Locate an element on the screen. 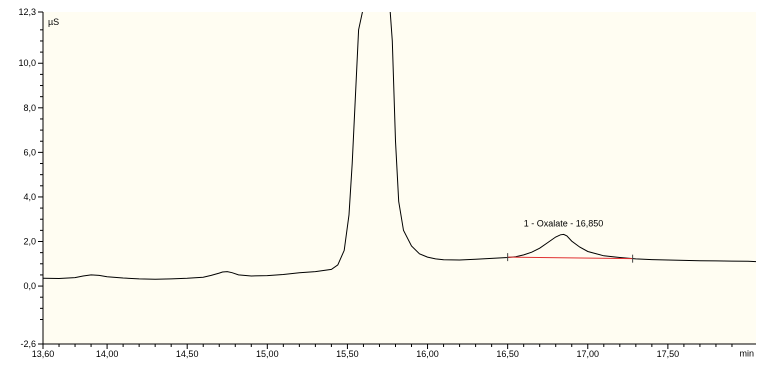 This screenshot has height=365, width=759. x-tick-label: 15,00 is located at coordinates (267, 354).